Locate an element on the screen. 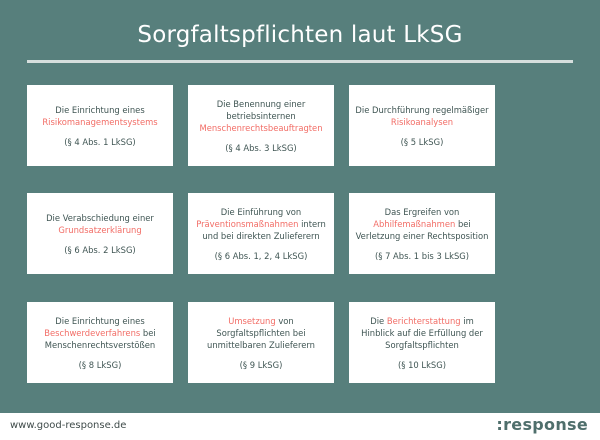 The width and height of the screenshot is (600, 440). card-text: und bei direkten Zulieferern is located at coordinates (261, 235).